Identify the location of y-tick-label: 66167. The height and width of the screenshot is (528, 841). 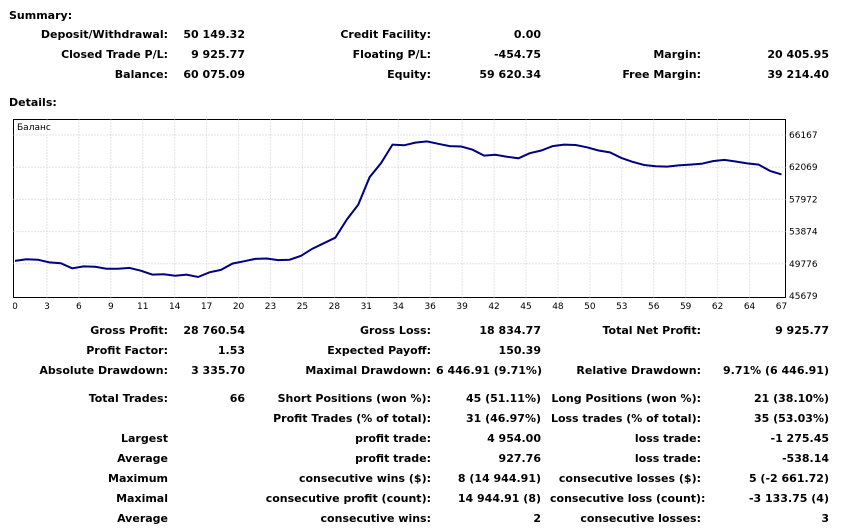
(803, 136).